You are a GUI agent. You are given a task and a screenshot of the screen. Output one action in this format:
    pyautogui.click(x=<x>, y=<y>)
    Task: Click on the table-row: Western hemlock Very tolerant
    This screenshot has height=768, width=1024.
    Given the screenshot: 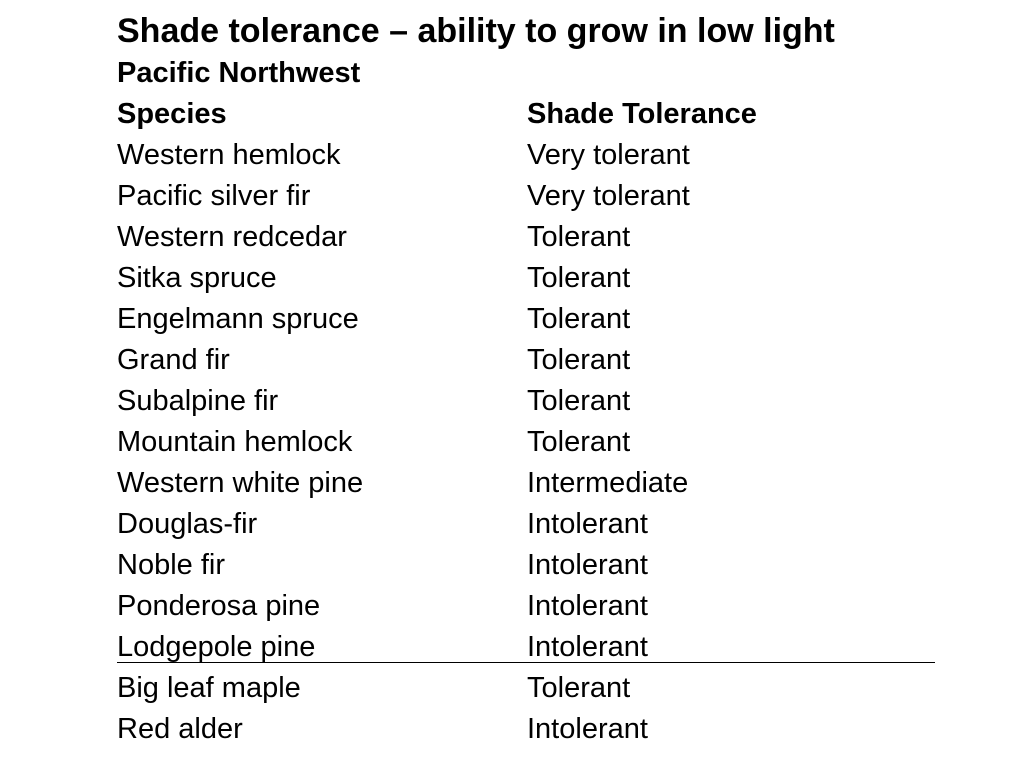 What is the action you would take?
    pyautogui.click(x=547, y=155)
    